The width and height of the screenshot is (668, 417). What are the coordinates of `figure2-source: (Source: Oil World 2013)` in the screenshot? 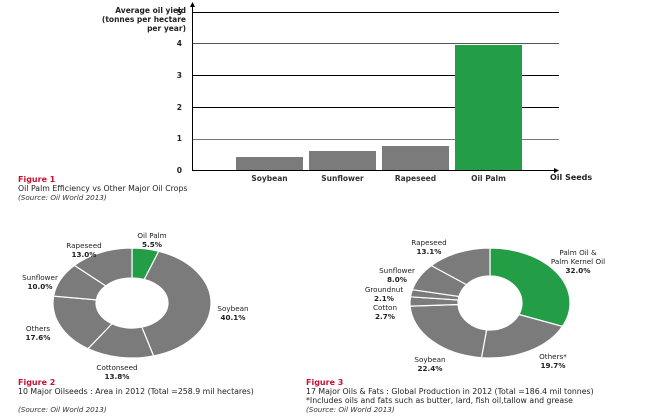 It's located at (62, 409).